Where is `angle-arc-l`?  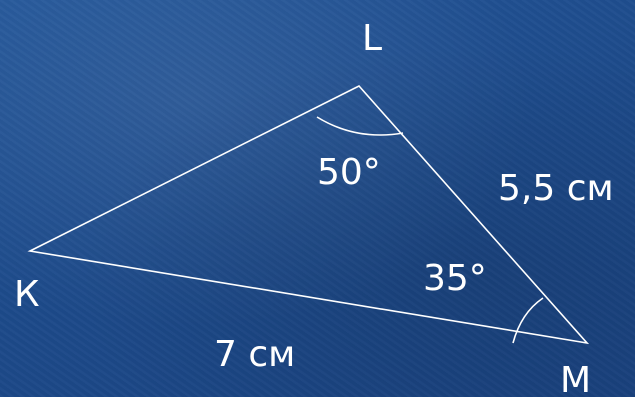 angle-arc-l is located at coordinates (360, 126).